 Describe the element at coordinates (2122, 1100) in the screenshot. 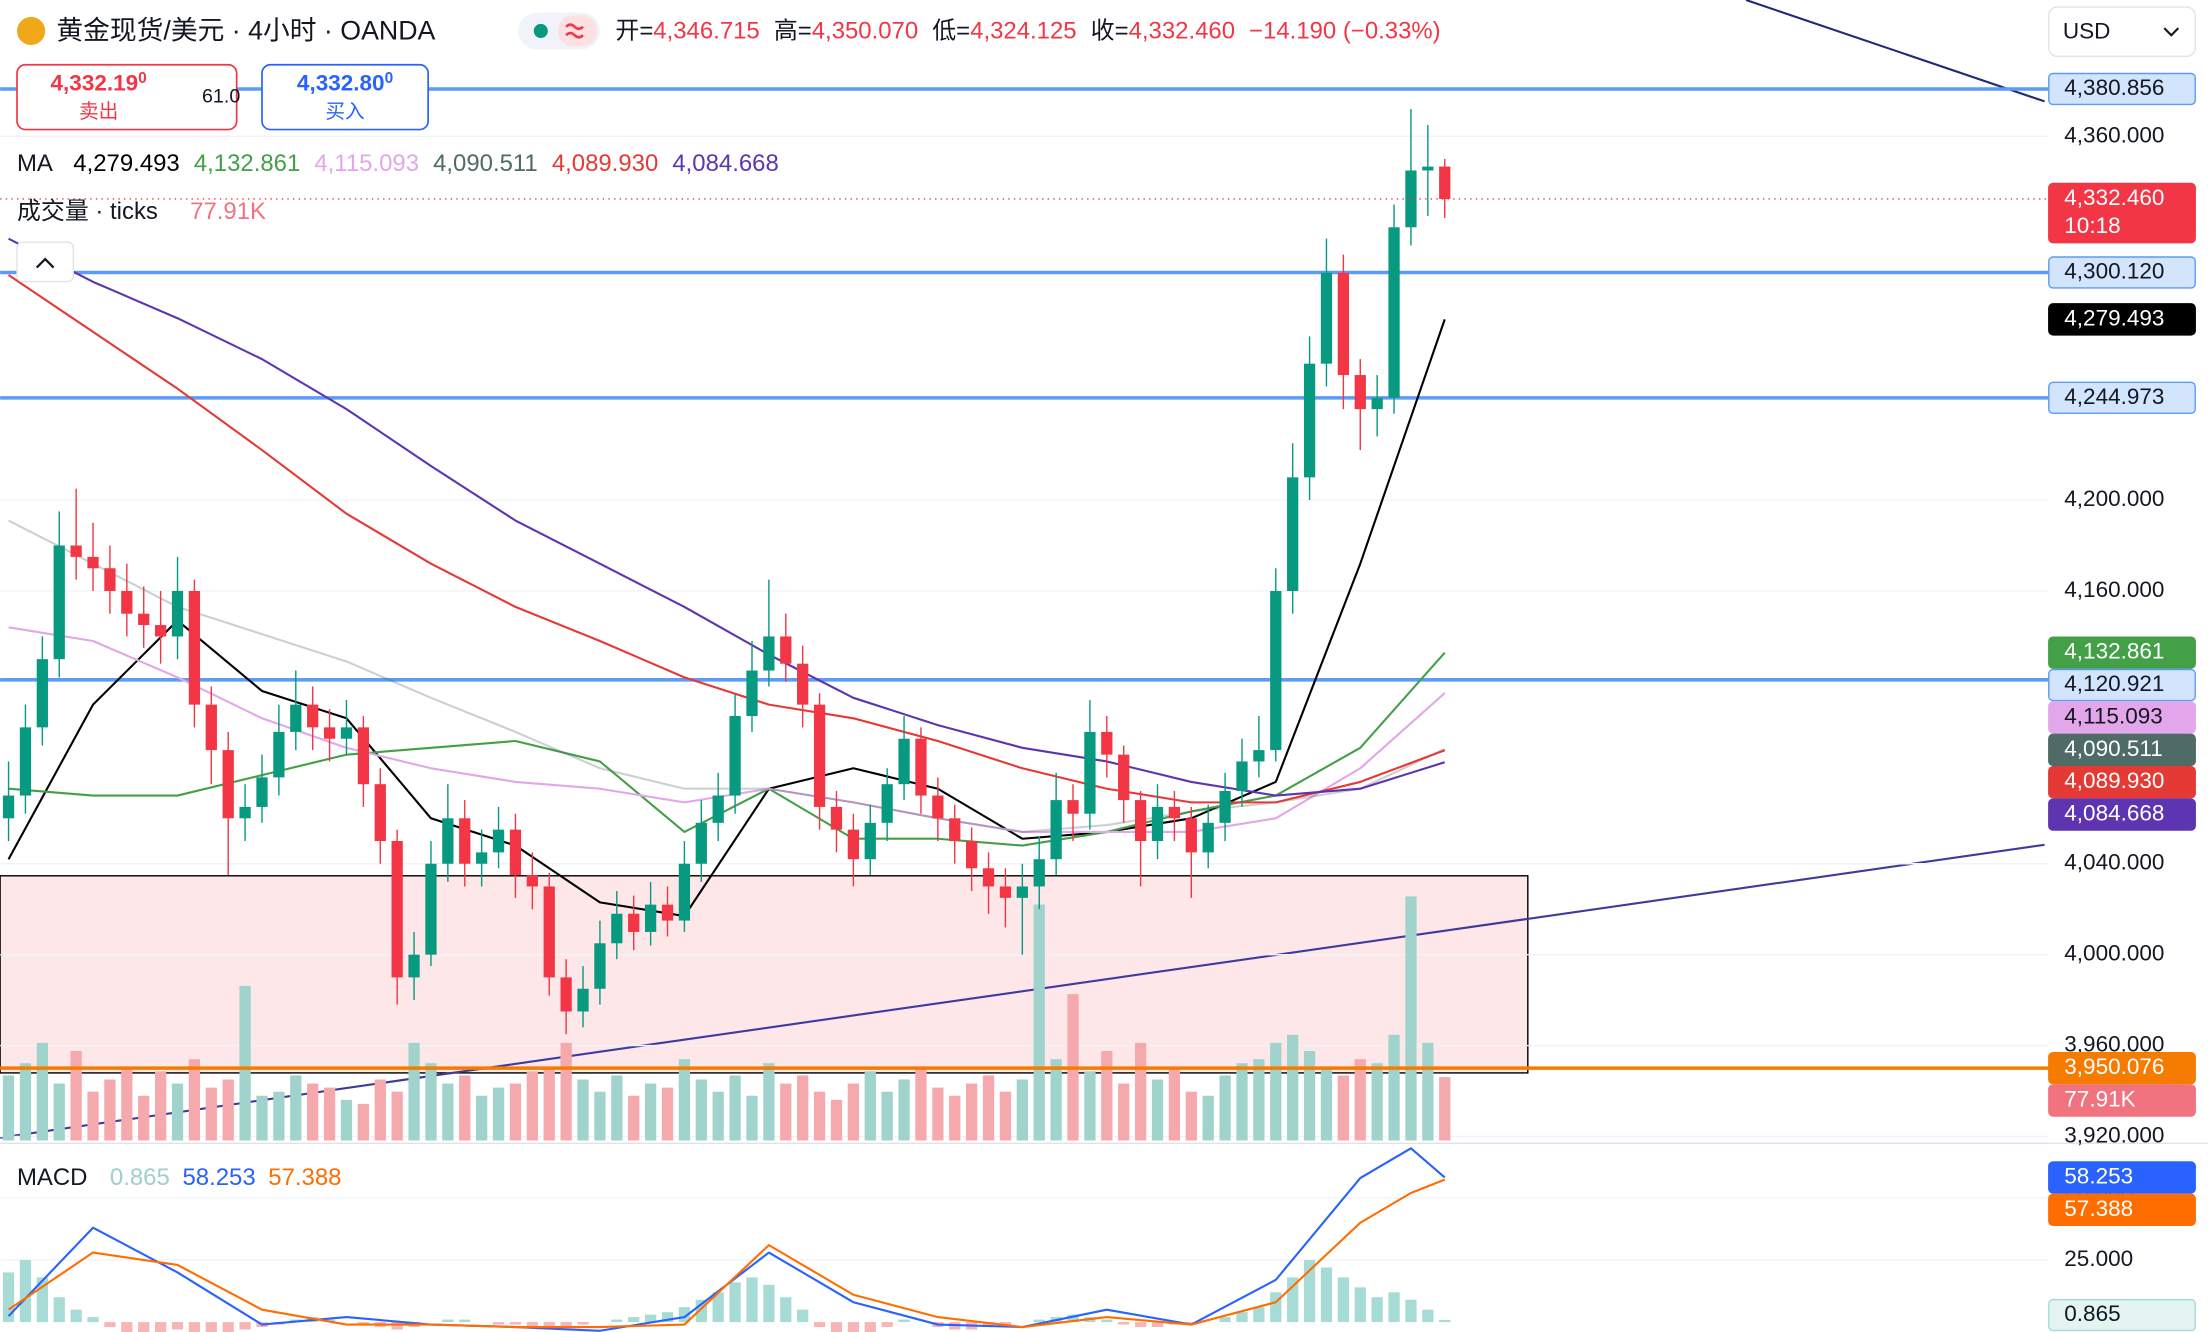

I see `volume-tag` at that location.